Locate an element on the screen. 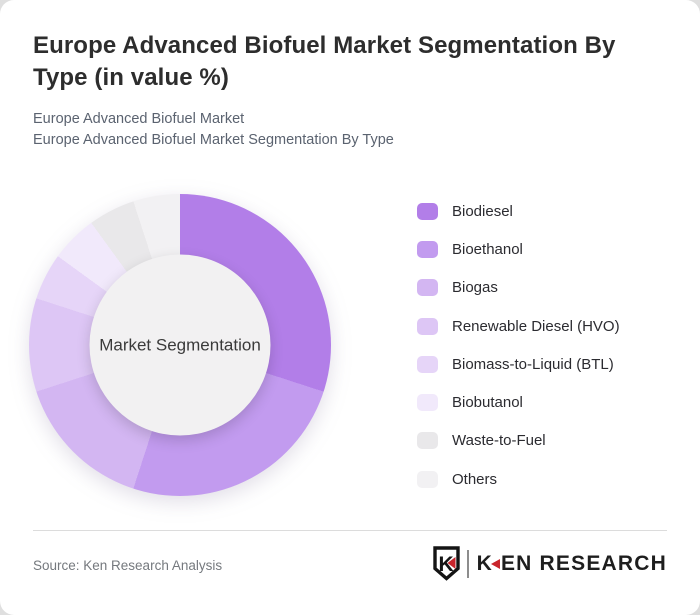 Image resolution: width=700 pixels, height=615 pixels. legend-label: Others is located at coordinates (475, 479).